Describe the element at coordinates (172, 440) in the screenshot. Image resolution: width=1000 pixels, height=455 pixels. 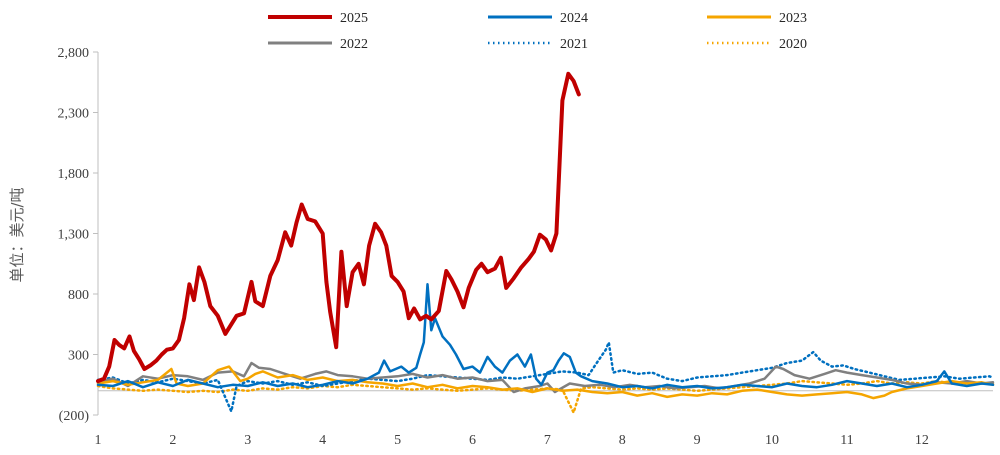
I see `x-tick-label: 2` at that location.